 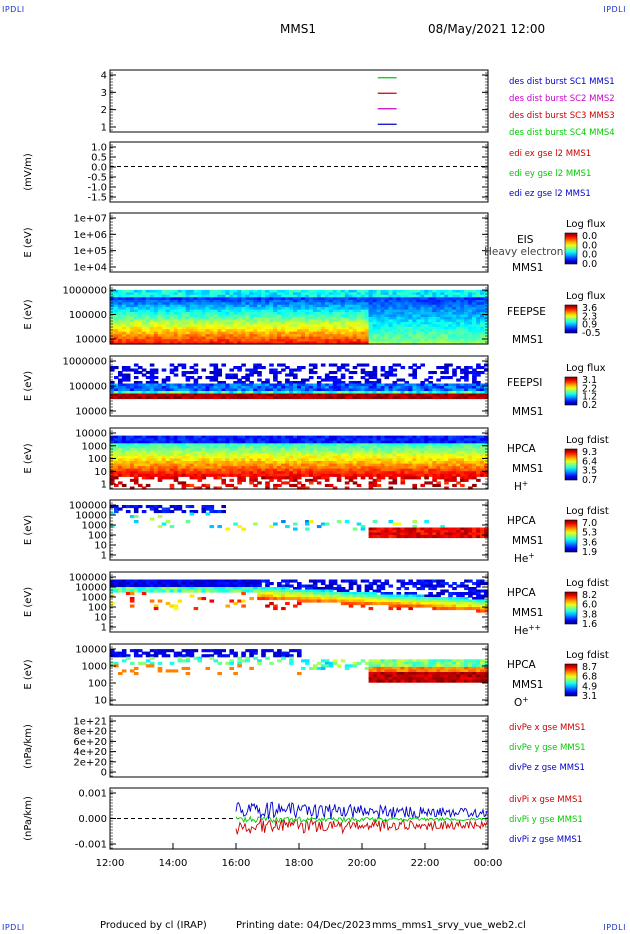 I want to click on hpca-he-colorbar-tick: 5.3, so click(x=589, y=533).